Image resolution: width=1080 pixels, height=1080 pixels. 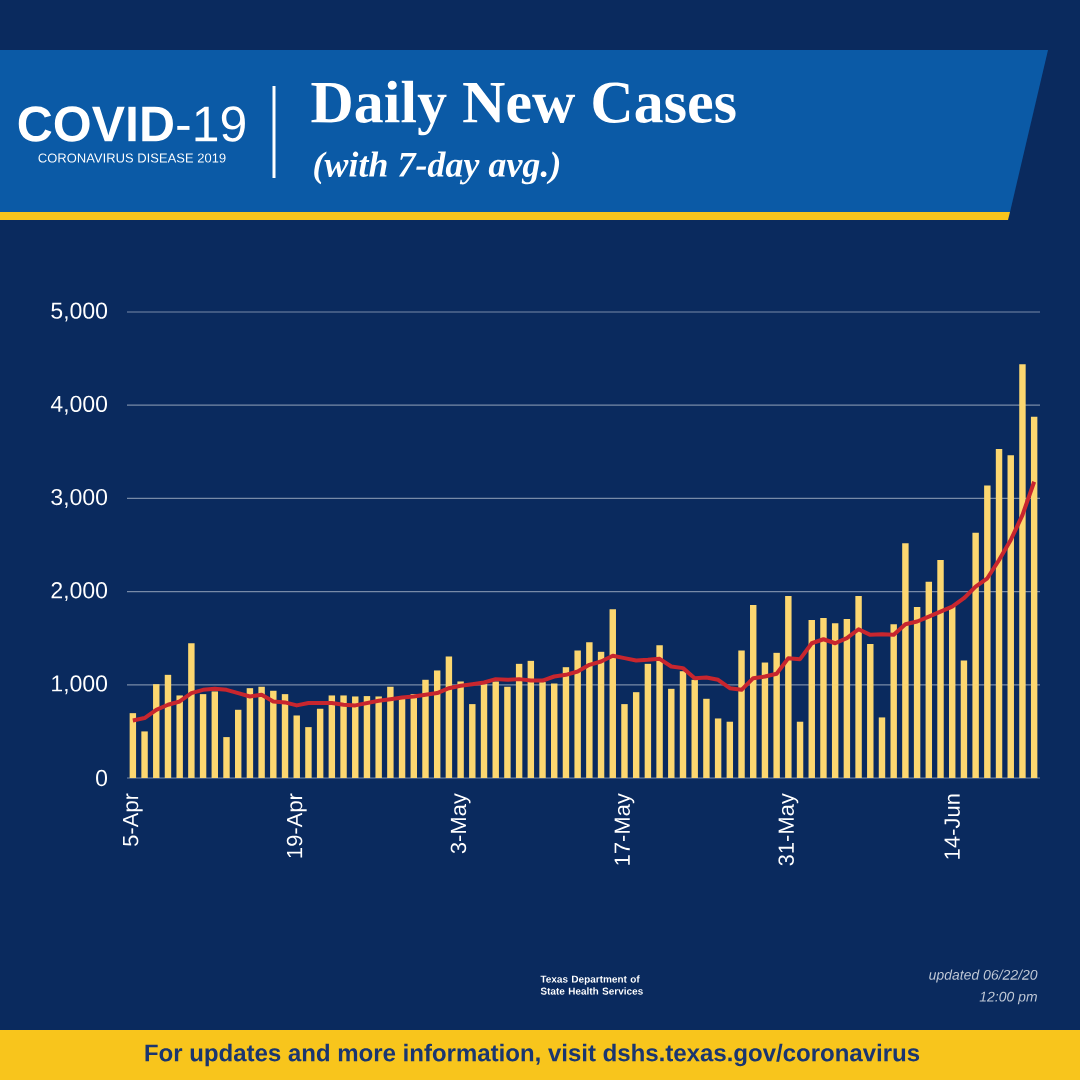 I want to click on x-tick-label: 17-May, so click(x=624, y=829).